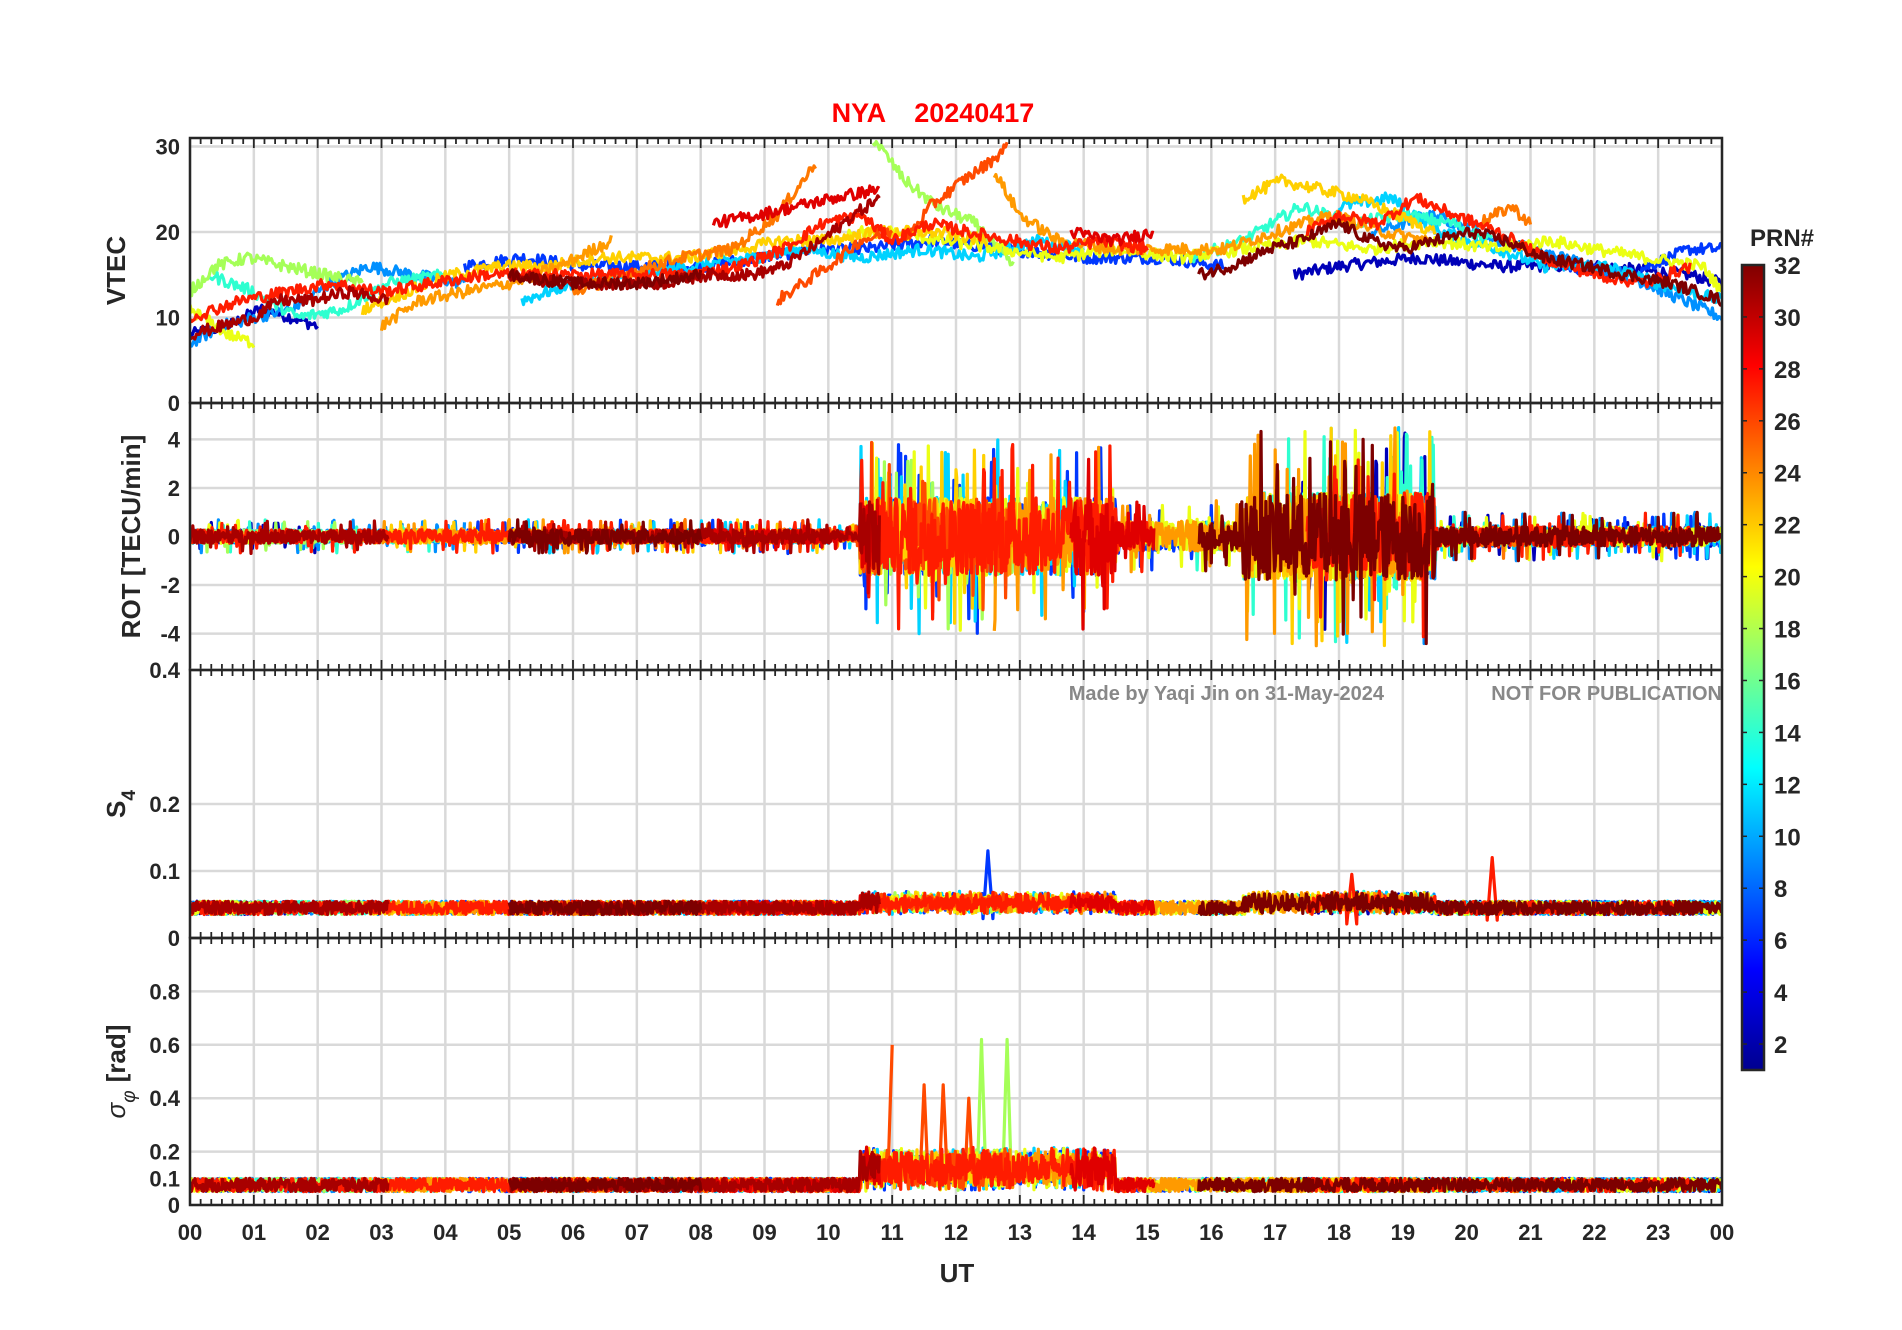 The width and height of the screenshot is (1902, 1330). I want to click on x-tick-label: 16, so click(1211, 1232).